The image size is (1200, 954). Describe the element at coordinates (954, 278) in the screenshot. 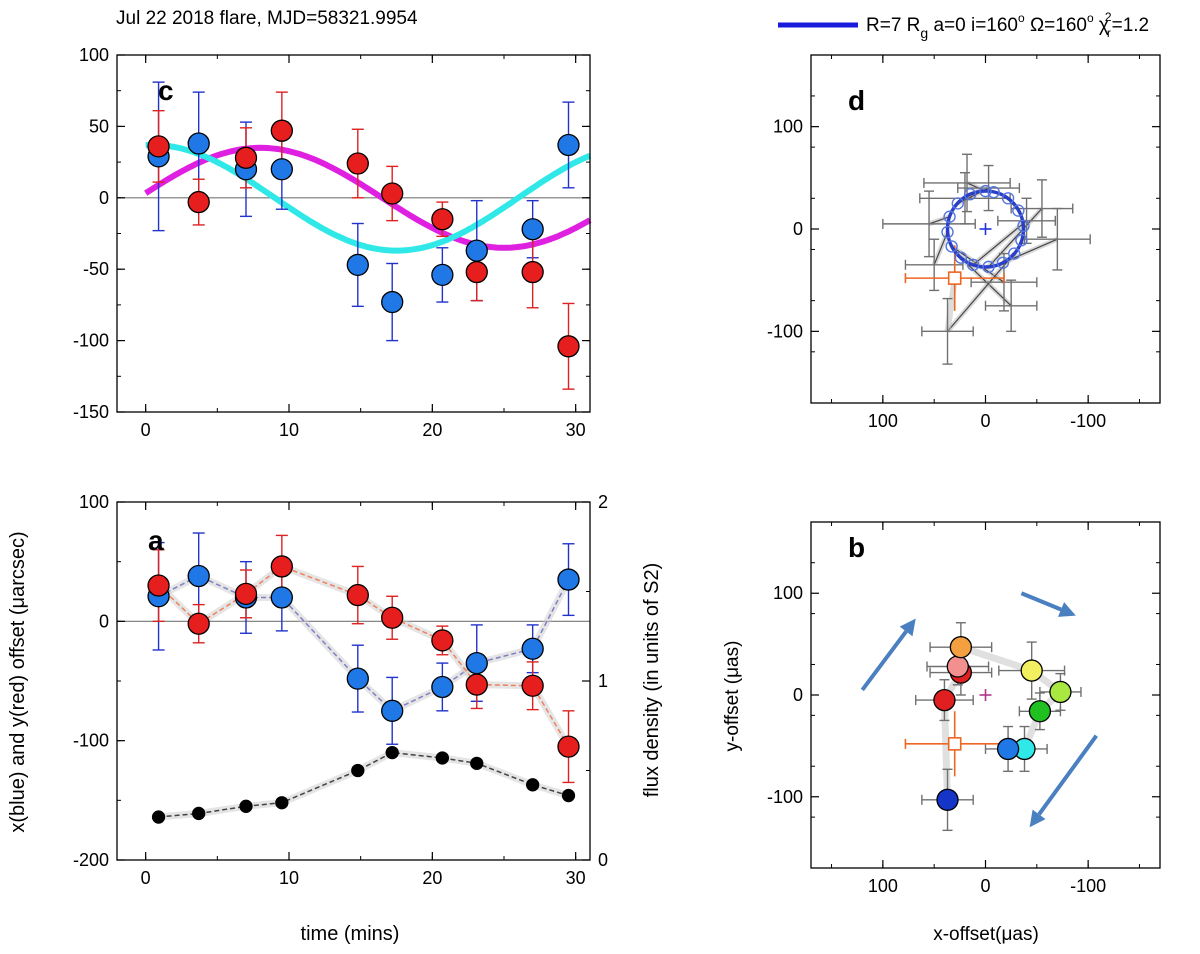

I see `panel-d-orange-square-marker` at that location.